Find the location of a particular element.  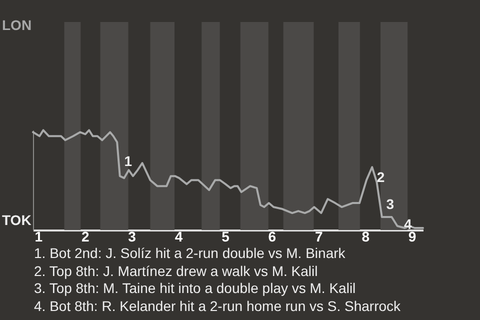

x-tick-label: 4 is located at coordinates (178, 236).